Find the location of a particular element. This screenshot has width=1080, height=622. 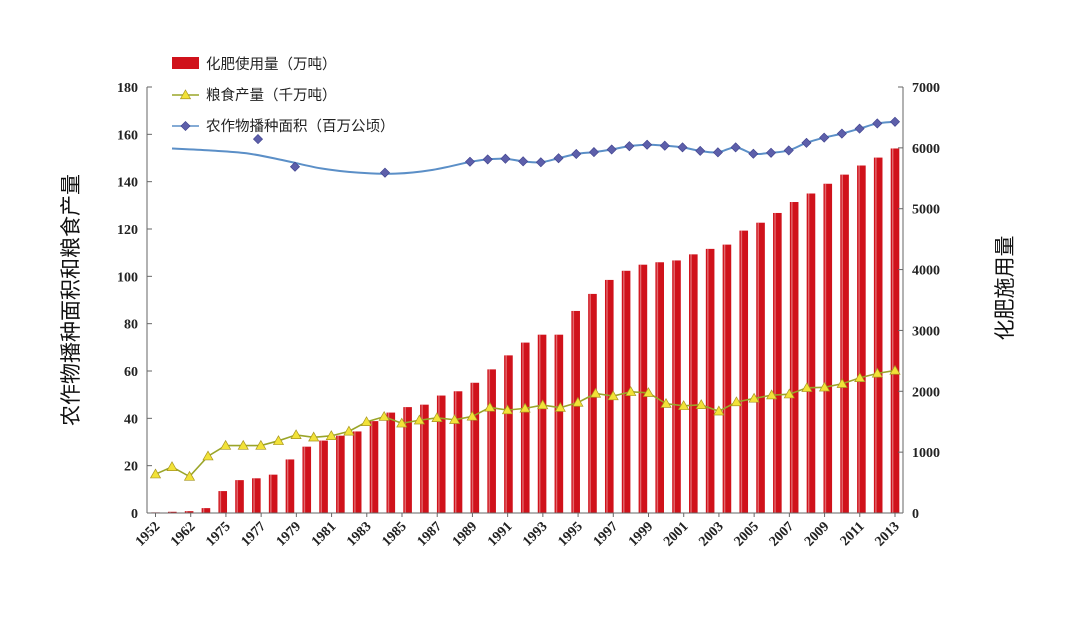

legend-swatch-fertilizer is located at coordinates (185, 63).